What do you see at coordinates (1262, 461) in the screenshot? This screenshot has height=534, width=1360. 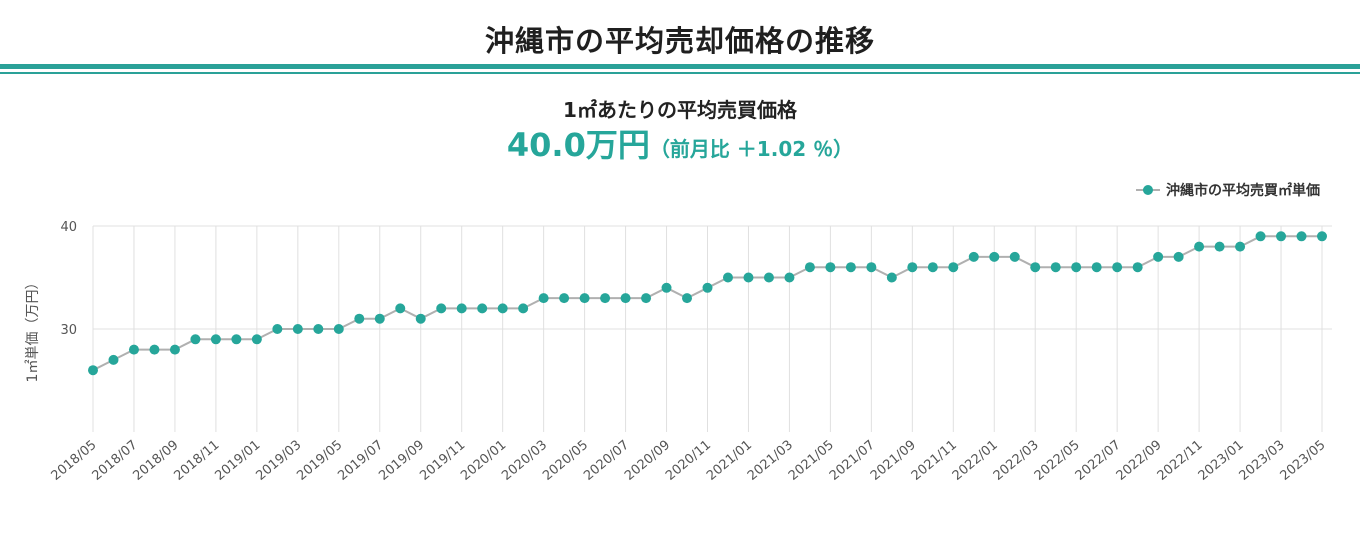 I see `x-tick-label: 2023/03` at bounding box center [1262, 461].